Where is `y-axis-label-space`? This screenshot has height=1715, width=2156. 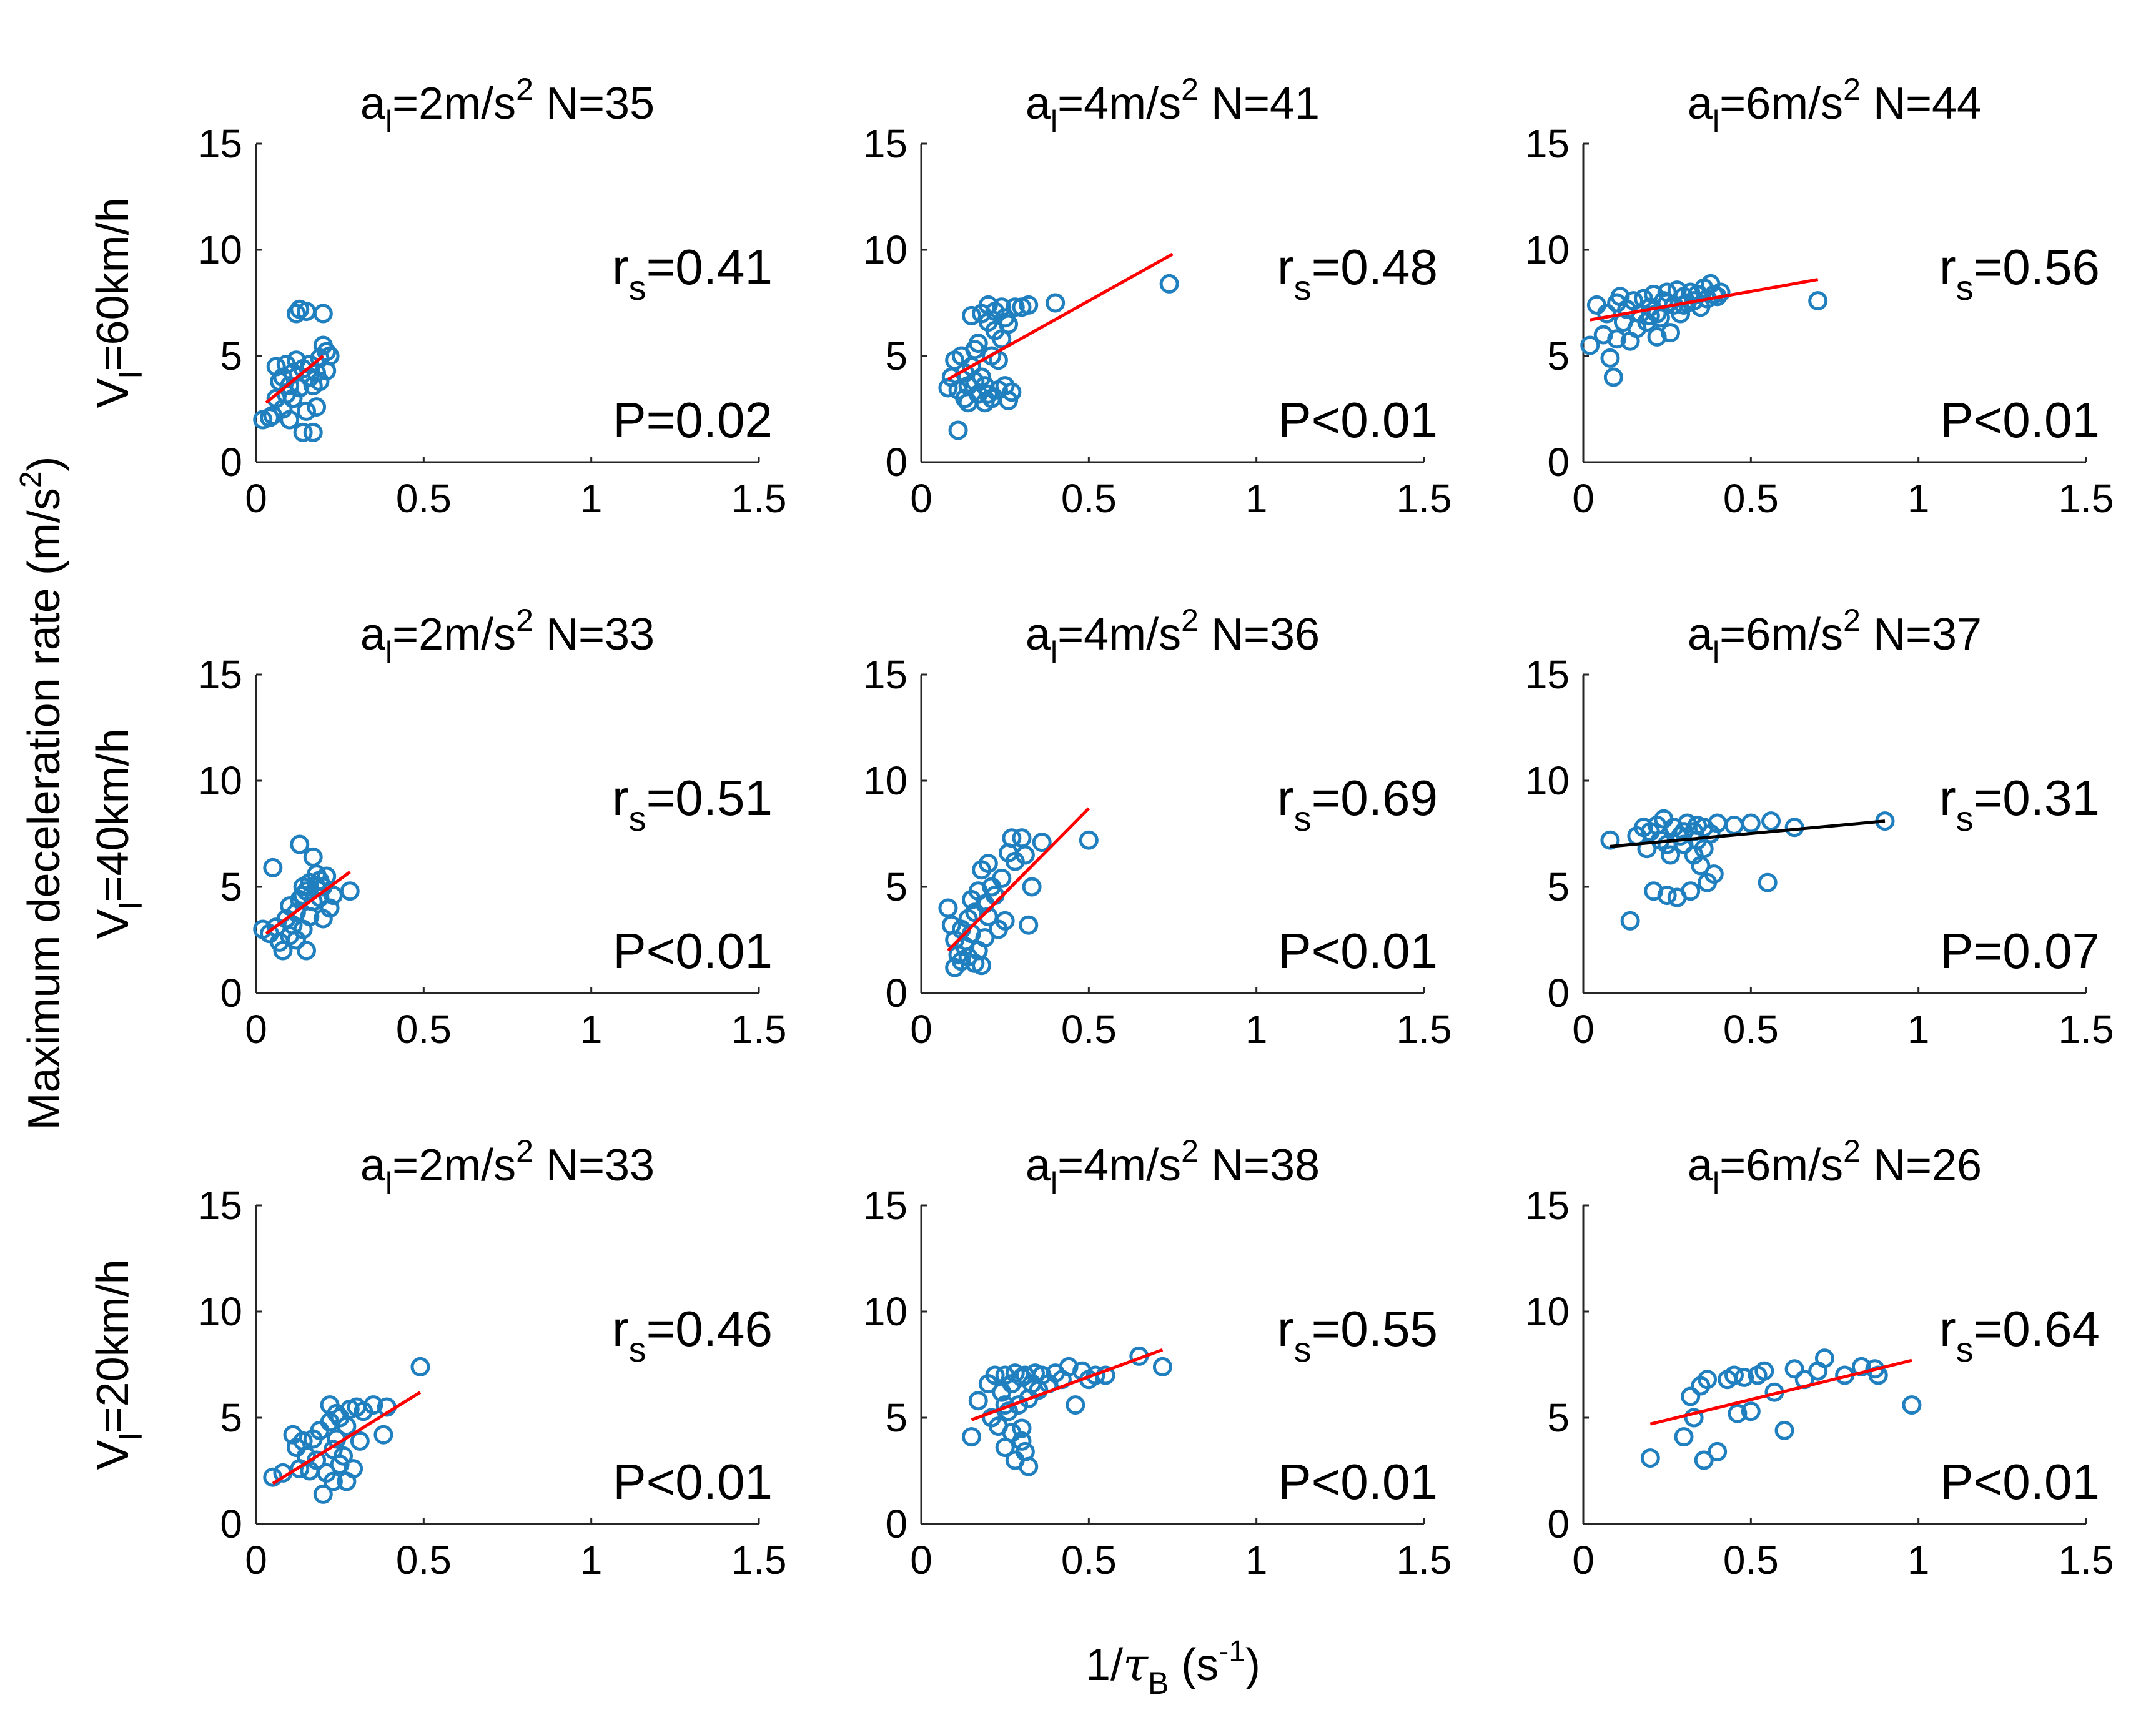 y-axis-label-space is located at coordinates (44, 582).